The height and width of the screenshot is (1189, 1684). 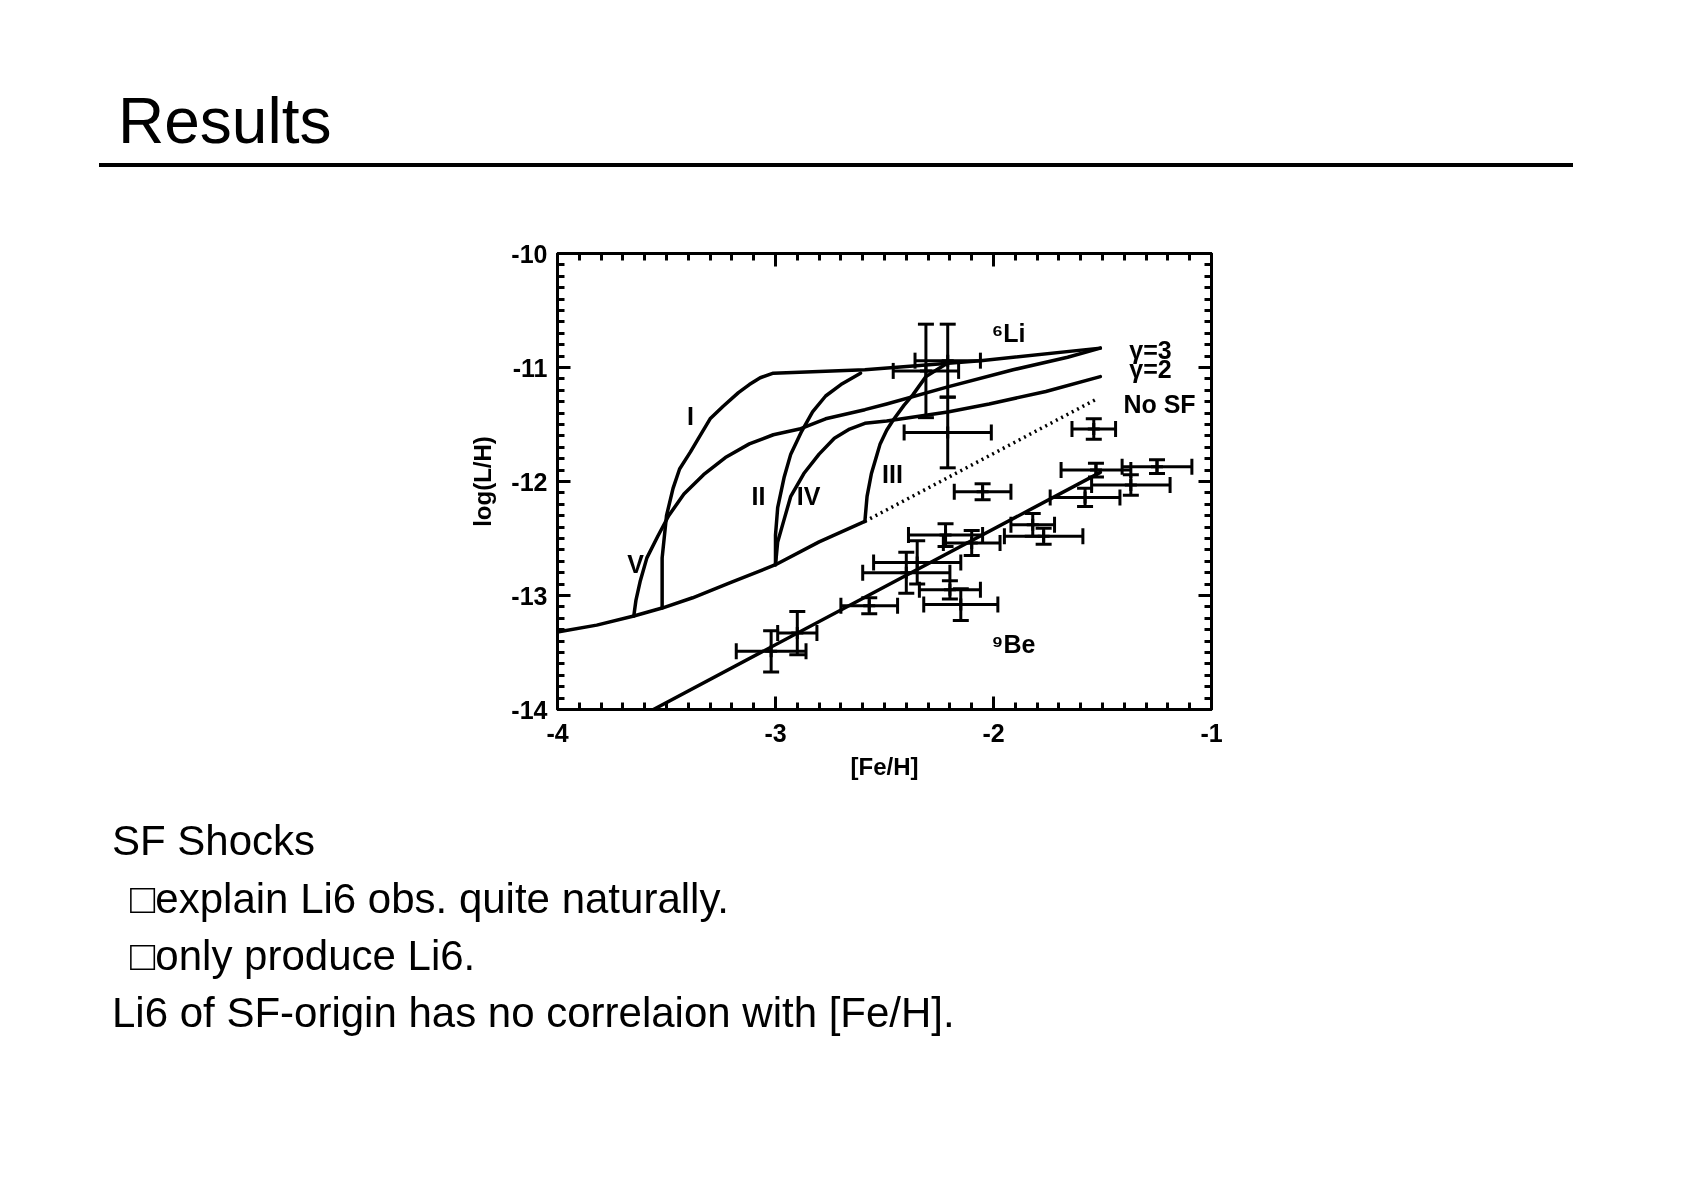 What do you see at coordinates (483, 481) in the screenshot?
I see `y-axis-title: log(L/H)` at bounding box center [483, 481].